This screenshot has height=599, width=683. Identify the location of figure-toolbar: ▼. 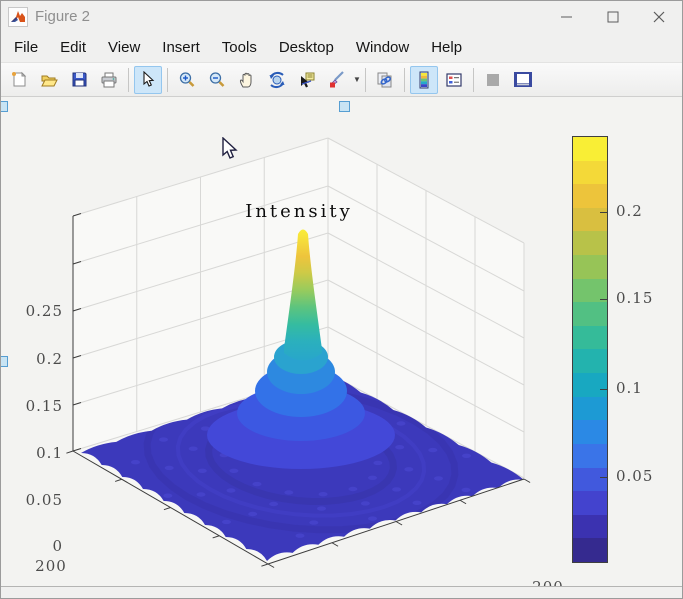
(341, 79).